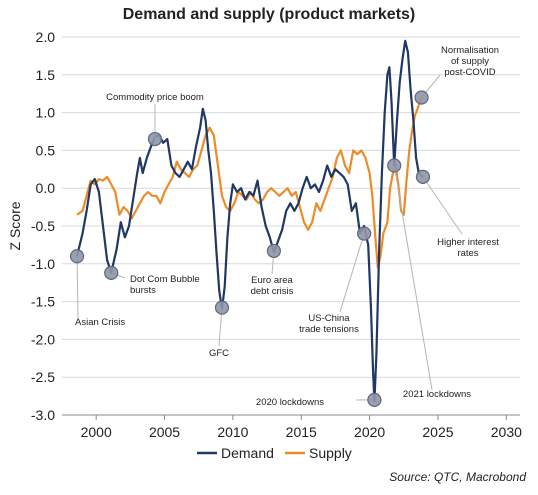 Image resolution: width=538 pixels, height=495 pixels. What do you see at coordinates (470, 61) in the screenshot?
I see `annotation-label: Normalisation of supply post-COVID` at bounding box center [470, 61].